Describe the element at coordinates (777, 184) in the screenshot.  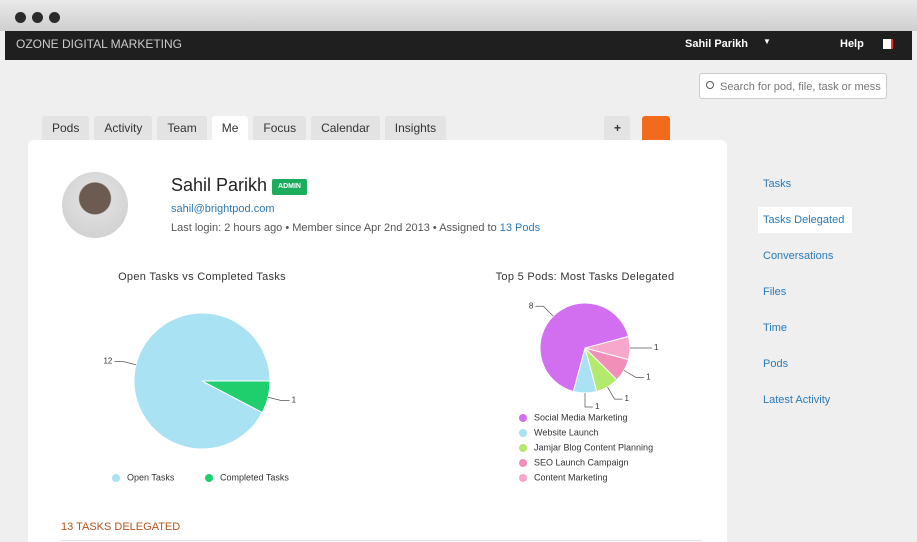
I see `sidebar-link: Tasks` at that location.